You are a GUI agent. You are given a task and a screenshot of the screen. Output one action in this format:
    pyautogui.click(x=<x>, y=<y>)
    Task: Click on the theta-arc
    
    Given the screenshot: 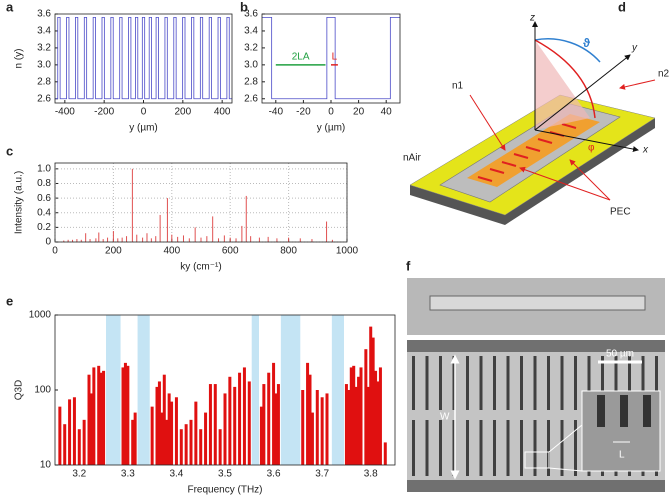 What is the action you would take?
    pyautogui.click(x=567, y=50)
    